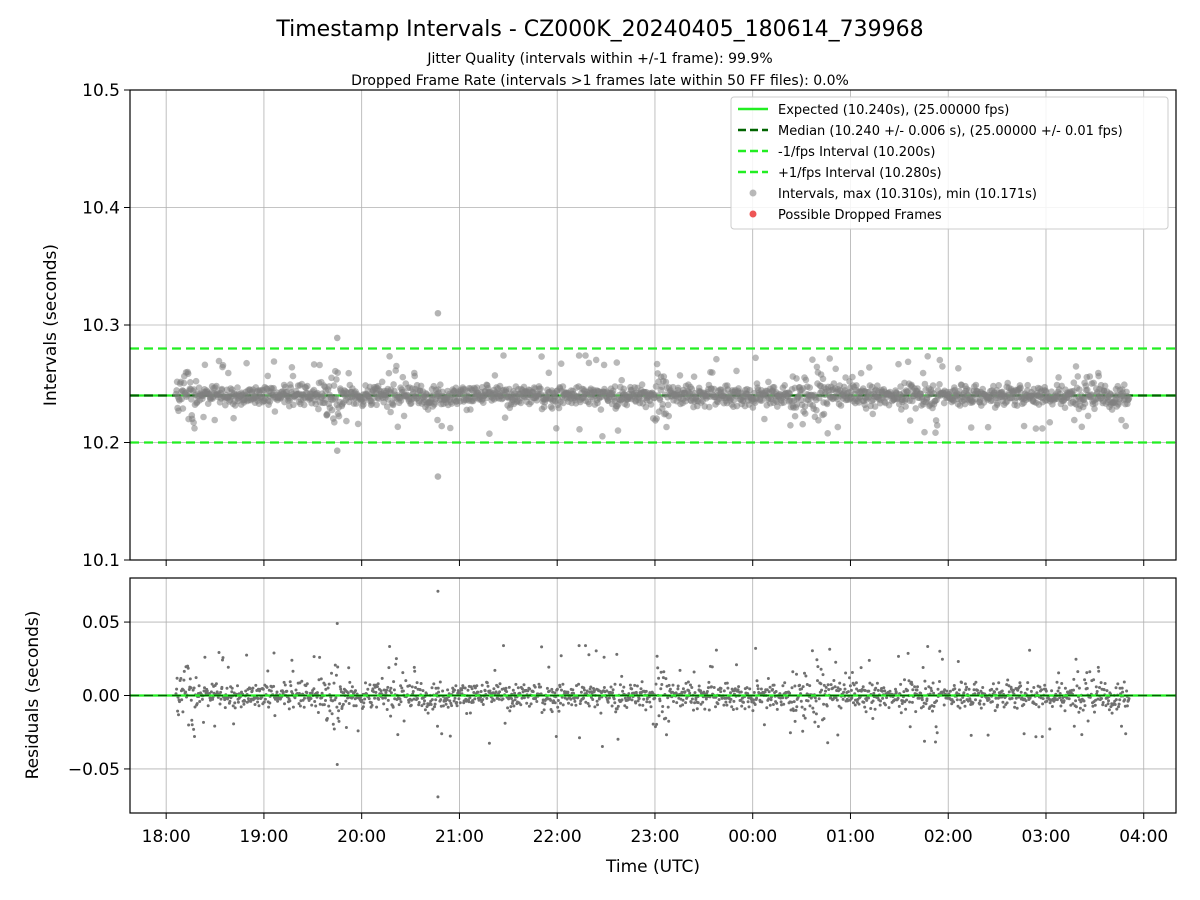 This screenshot has width=1200, height=900. I want to click on intervals-x-ticks, so click(655, 563).